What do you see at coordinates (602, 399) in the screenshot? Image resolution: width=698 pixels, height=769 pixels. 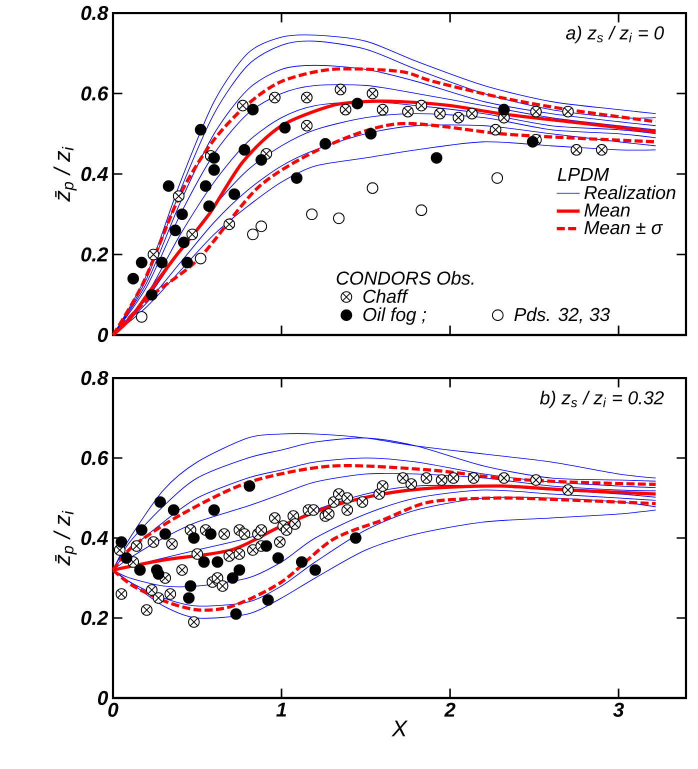 I see `text: b) z$_{s}$ / z$_{i}$ = 0.32` at bounding box center [602, 399].